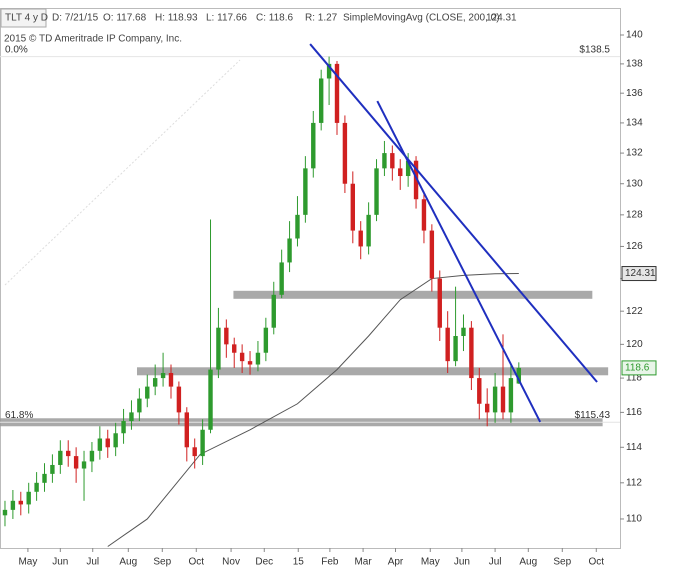  Describe the element at coordinates (640, 273) in the screenshot. I see `price-box-label: 124.31` at that location.